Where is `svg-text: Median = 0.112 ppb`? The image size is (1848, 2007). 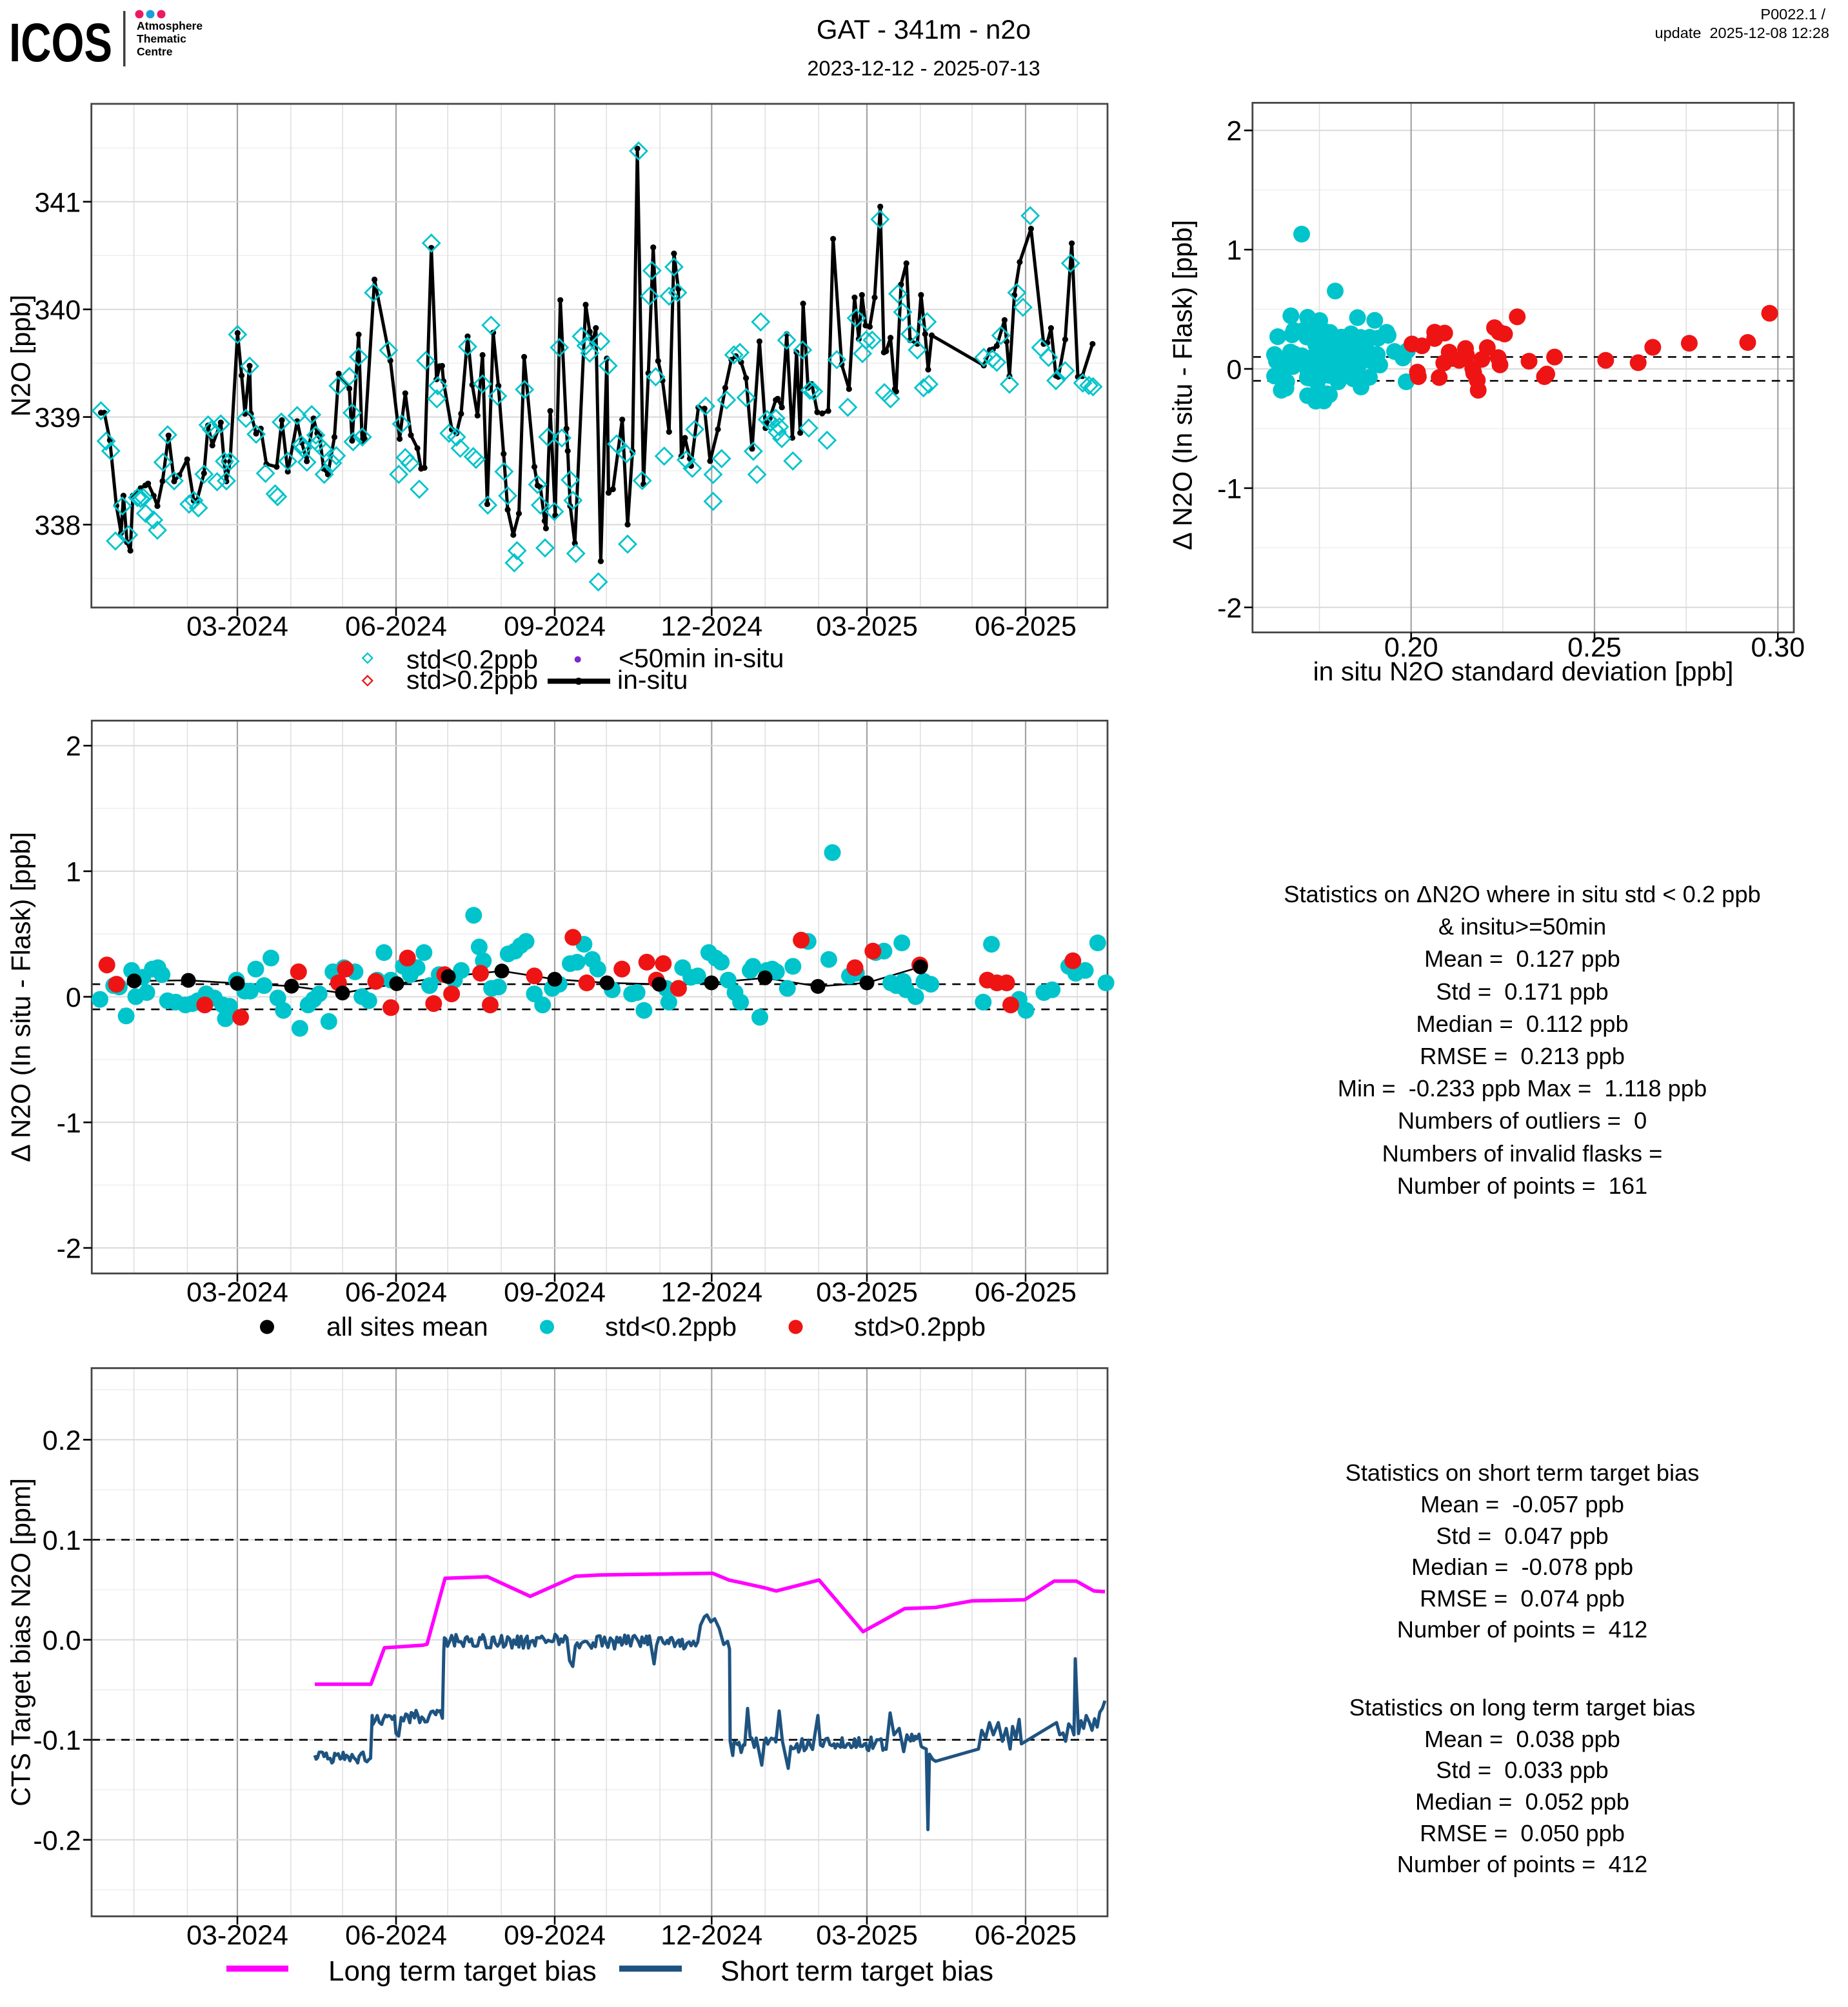
svg-text: Median = 0.112 ppb is located at coordinates (1522, 1024).